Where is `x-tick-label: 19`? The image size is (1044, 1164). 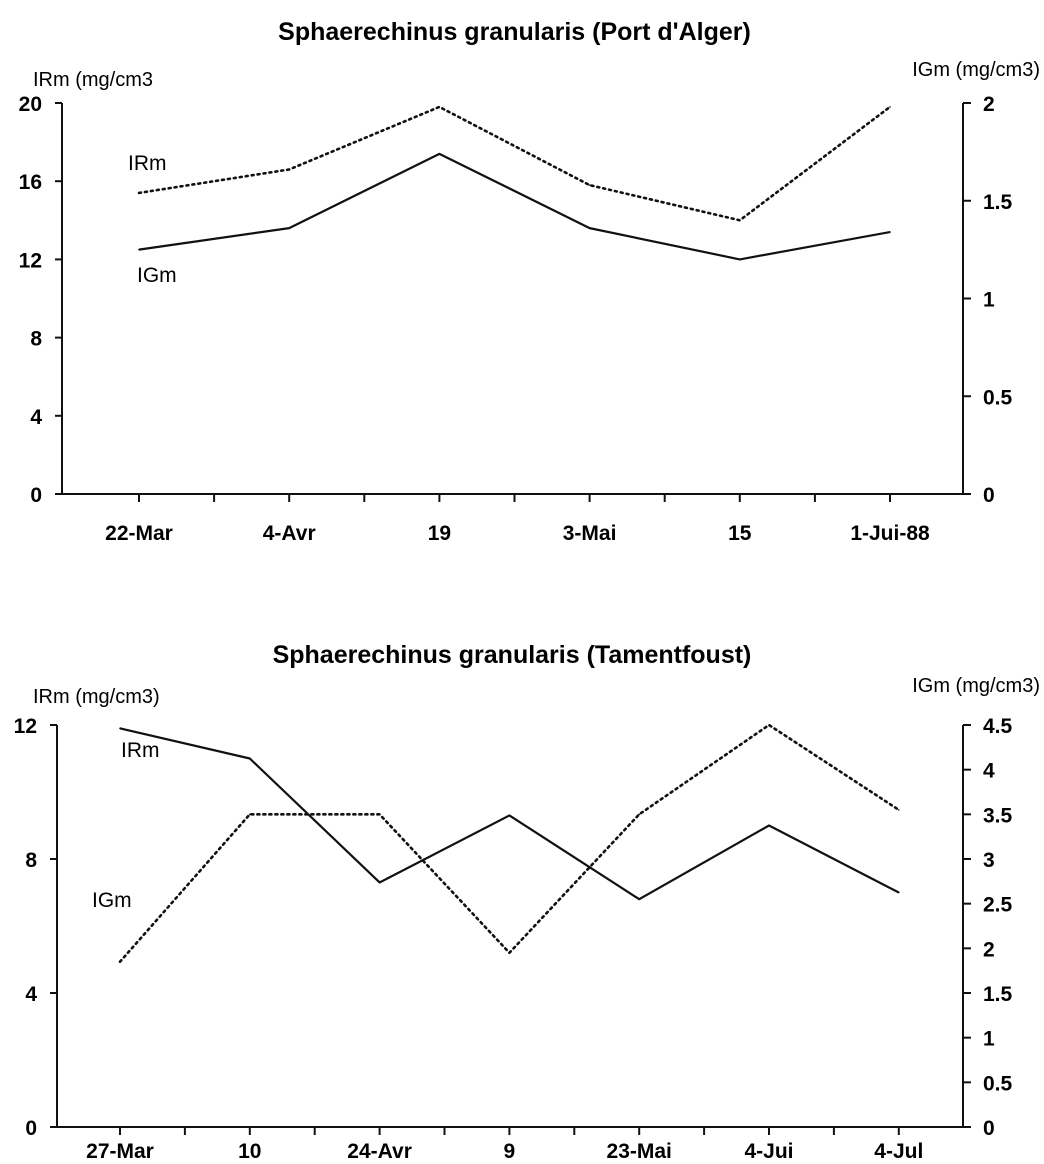 x-tick-label: 19 is located at coordinates (439, 533).